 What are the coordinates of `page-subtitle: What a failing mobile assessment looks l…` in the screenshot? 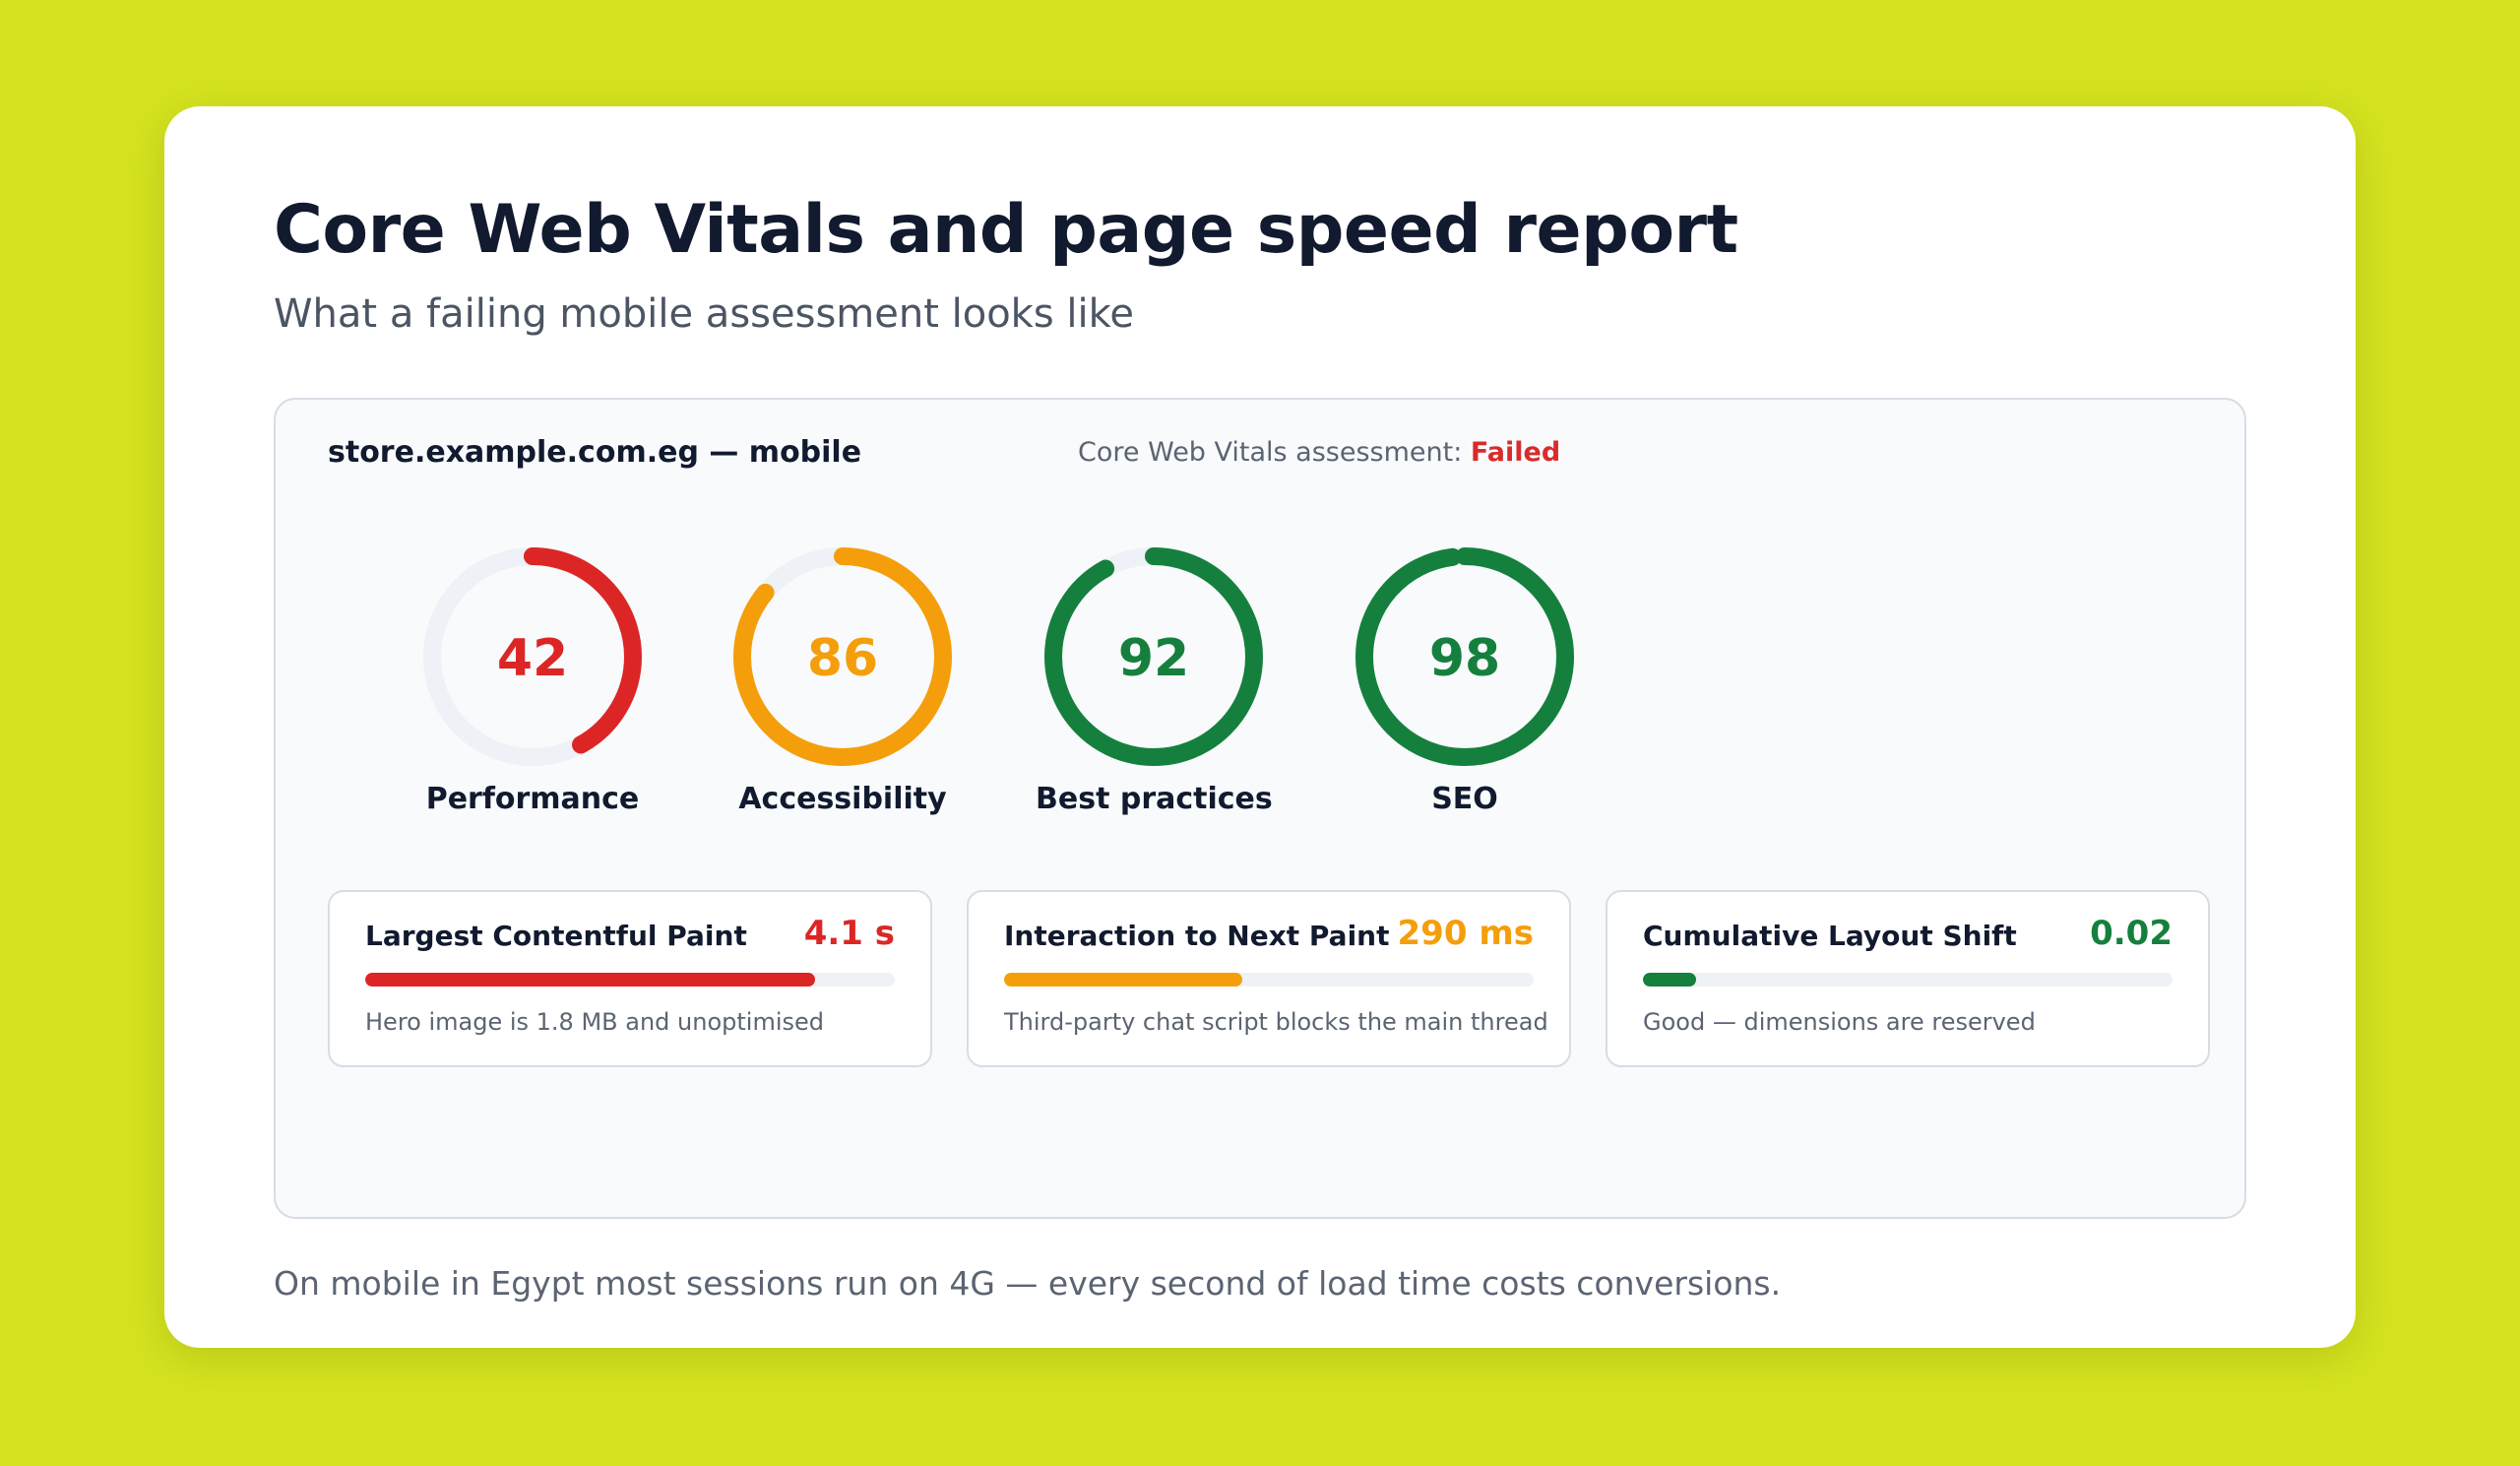 It's located at (704, 314).